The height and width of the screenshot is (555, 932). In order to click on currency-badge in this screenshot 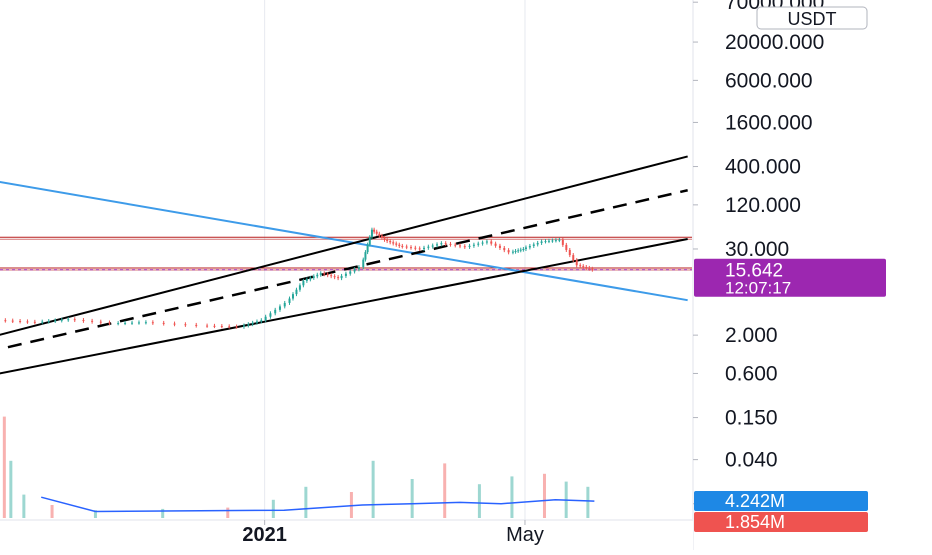, I will do `click(812, 18)`.